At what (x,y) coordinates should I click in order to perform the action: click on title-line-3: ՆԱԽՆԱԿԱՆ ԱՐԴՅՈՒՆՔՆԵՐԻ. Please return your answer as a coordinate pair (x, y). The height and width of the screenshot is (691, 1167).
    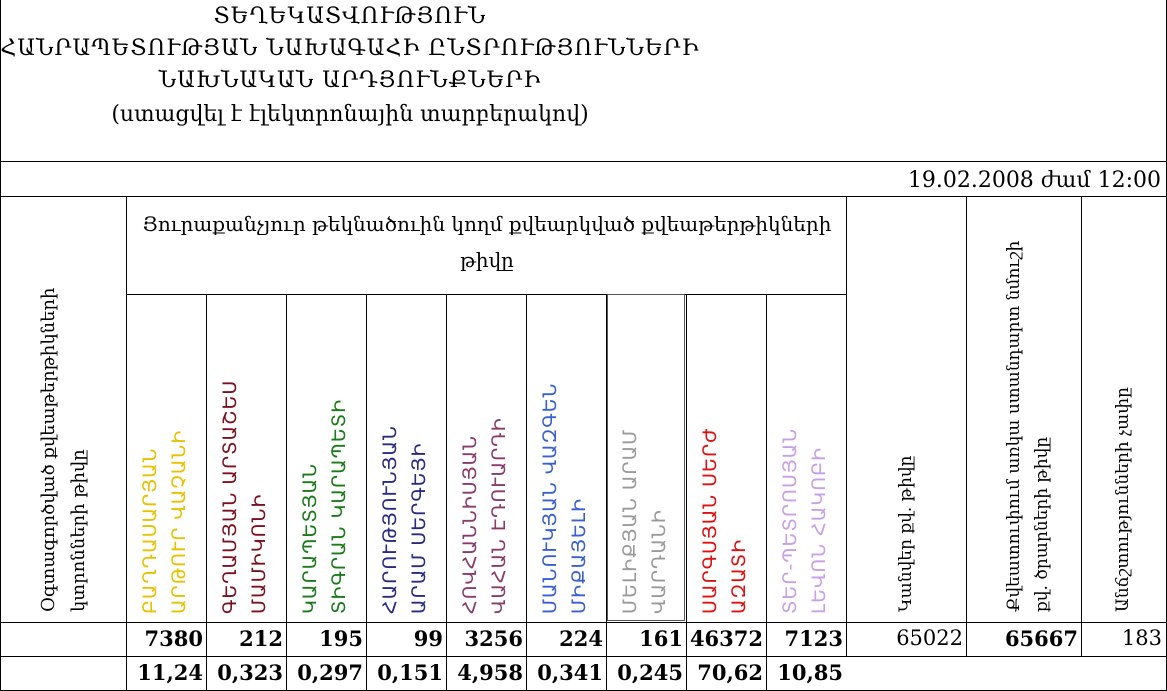
    Looking at the image, I should click on (350, 80).